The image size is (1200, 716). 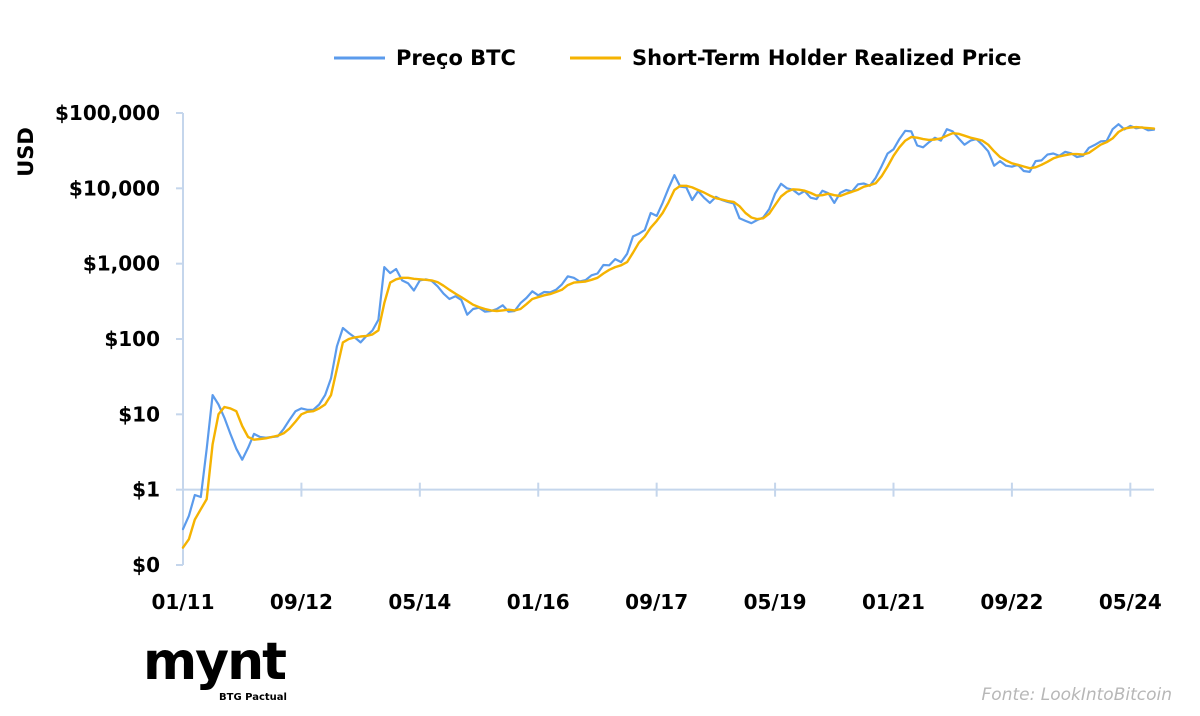 What do you see at coordinates (656, 602) in the screenshot?
I see `x-tick-label: 09/17` at bounding box center [656, 602].